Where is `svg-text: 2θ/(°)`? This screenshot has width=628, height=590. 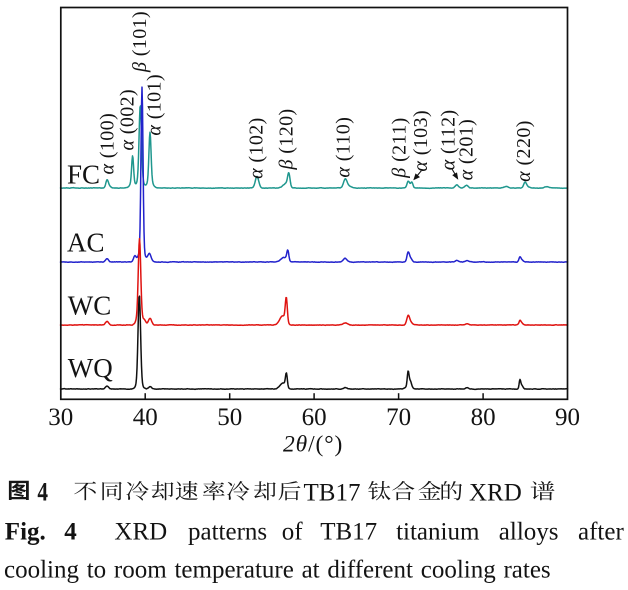
svg-text: 2θ/(°) is located at coordinates (313, 444).